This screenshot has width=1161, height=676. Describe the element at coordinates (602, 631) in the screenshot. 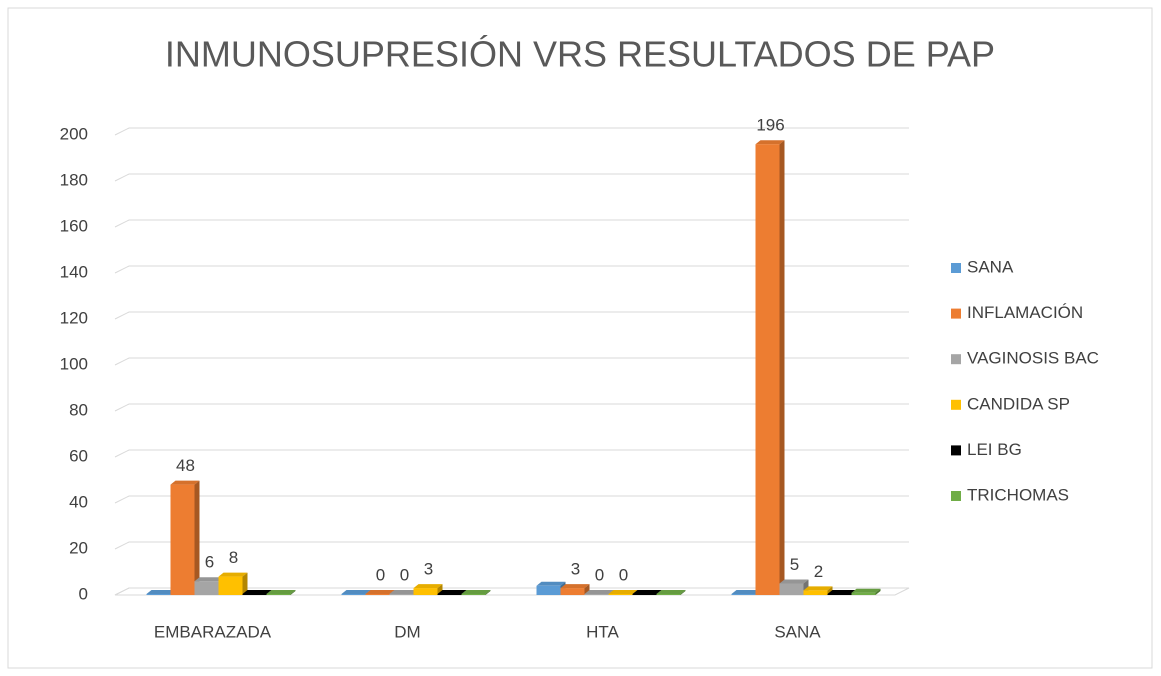

I see `x-tick-label: HTA` at that location.